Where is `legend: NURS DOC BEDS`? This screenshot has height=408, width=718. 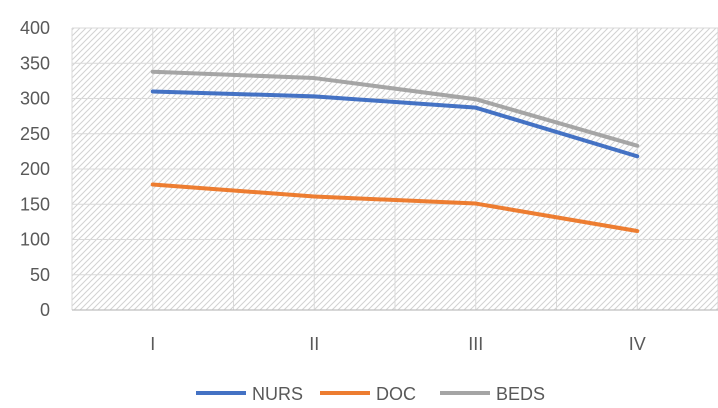
legend: NURS DOC BEDS is located at coordinates (370, 393).